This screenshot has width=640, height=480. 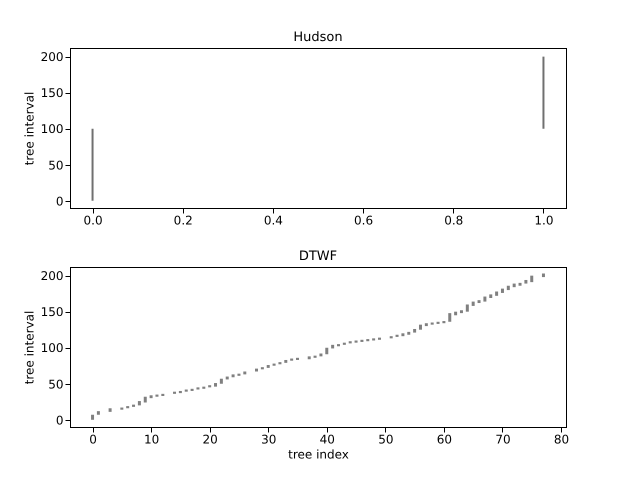 I want to click on x-tick-label: 1.0, so click(x=544, y=221).